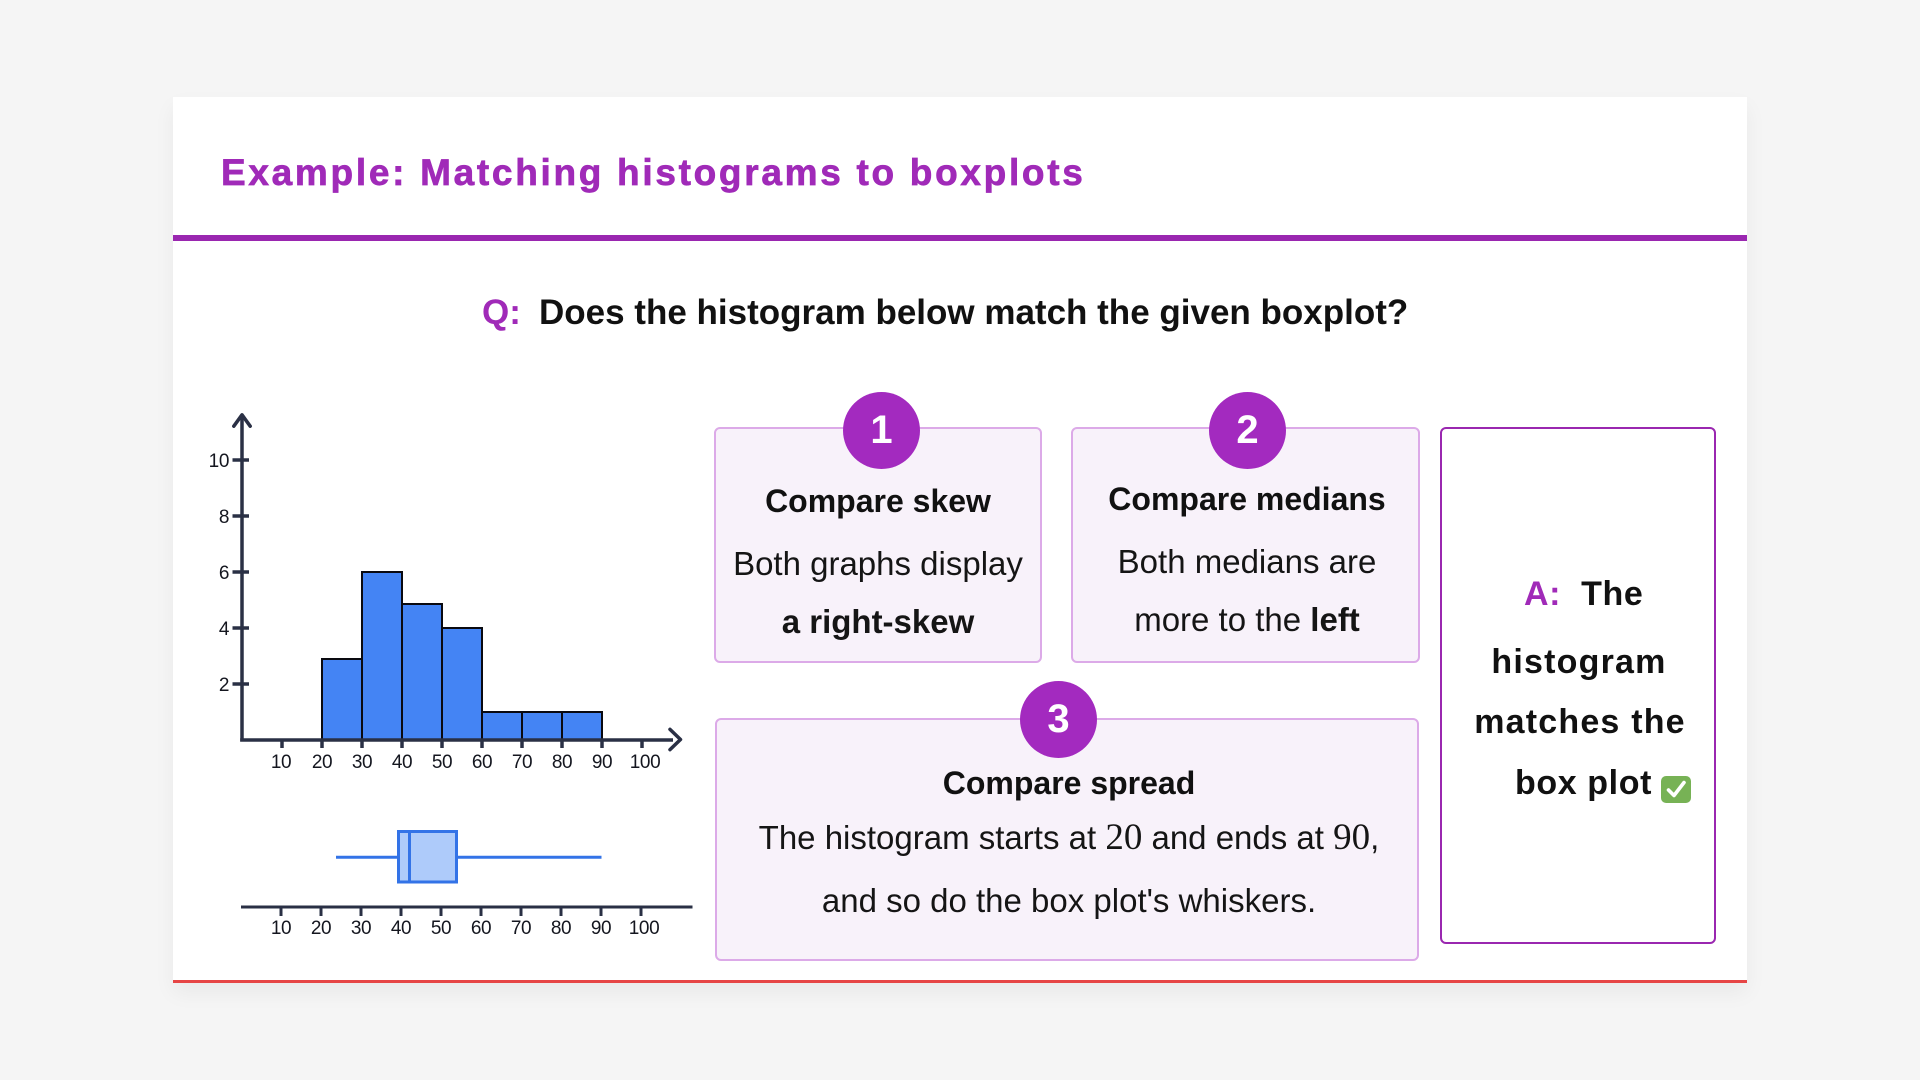 The image size is (1920, 1080). What do you see at coordinates (224, 685) in the screenshot?
I see `svg-text: 2` at bounding box center [224, 685].